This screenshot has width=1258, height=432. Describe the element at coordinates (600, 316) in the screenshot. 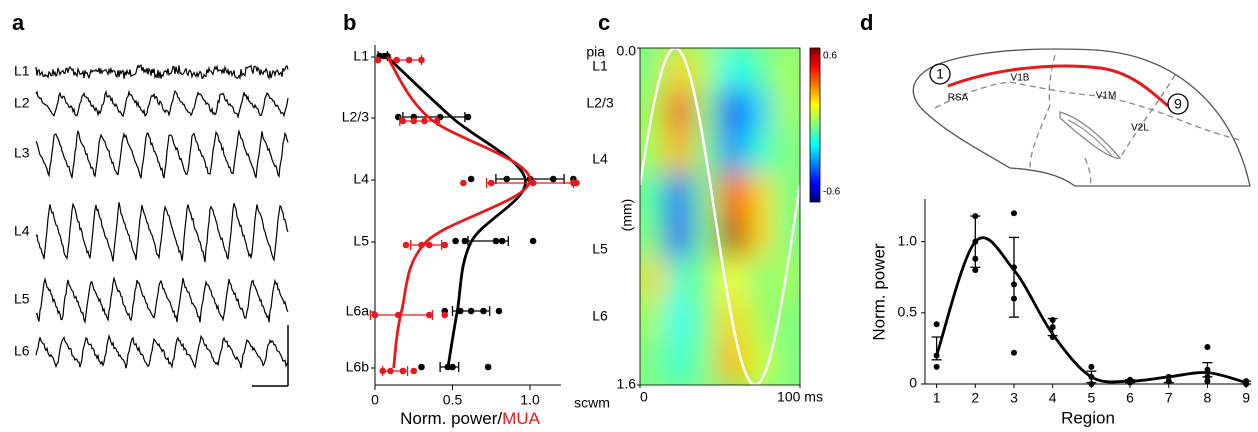

I see `layer-label: L6` at that location.